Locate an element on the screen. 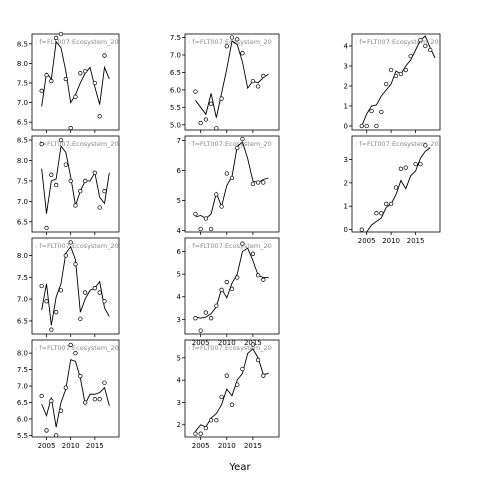 The height and width of the screenshot is (480, 480). panel-r4c2: 2 3 4 5 2005 2010 2015: f=FLT007:Ecosystem_20 is located at coordinates (228, 394).